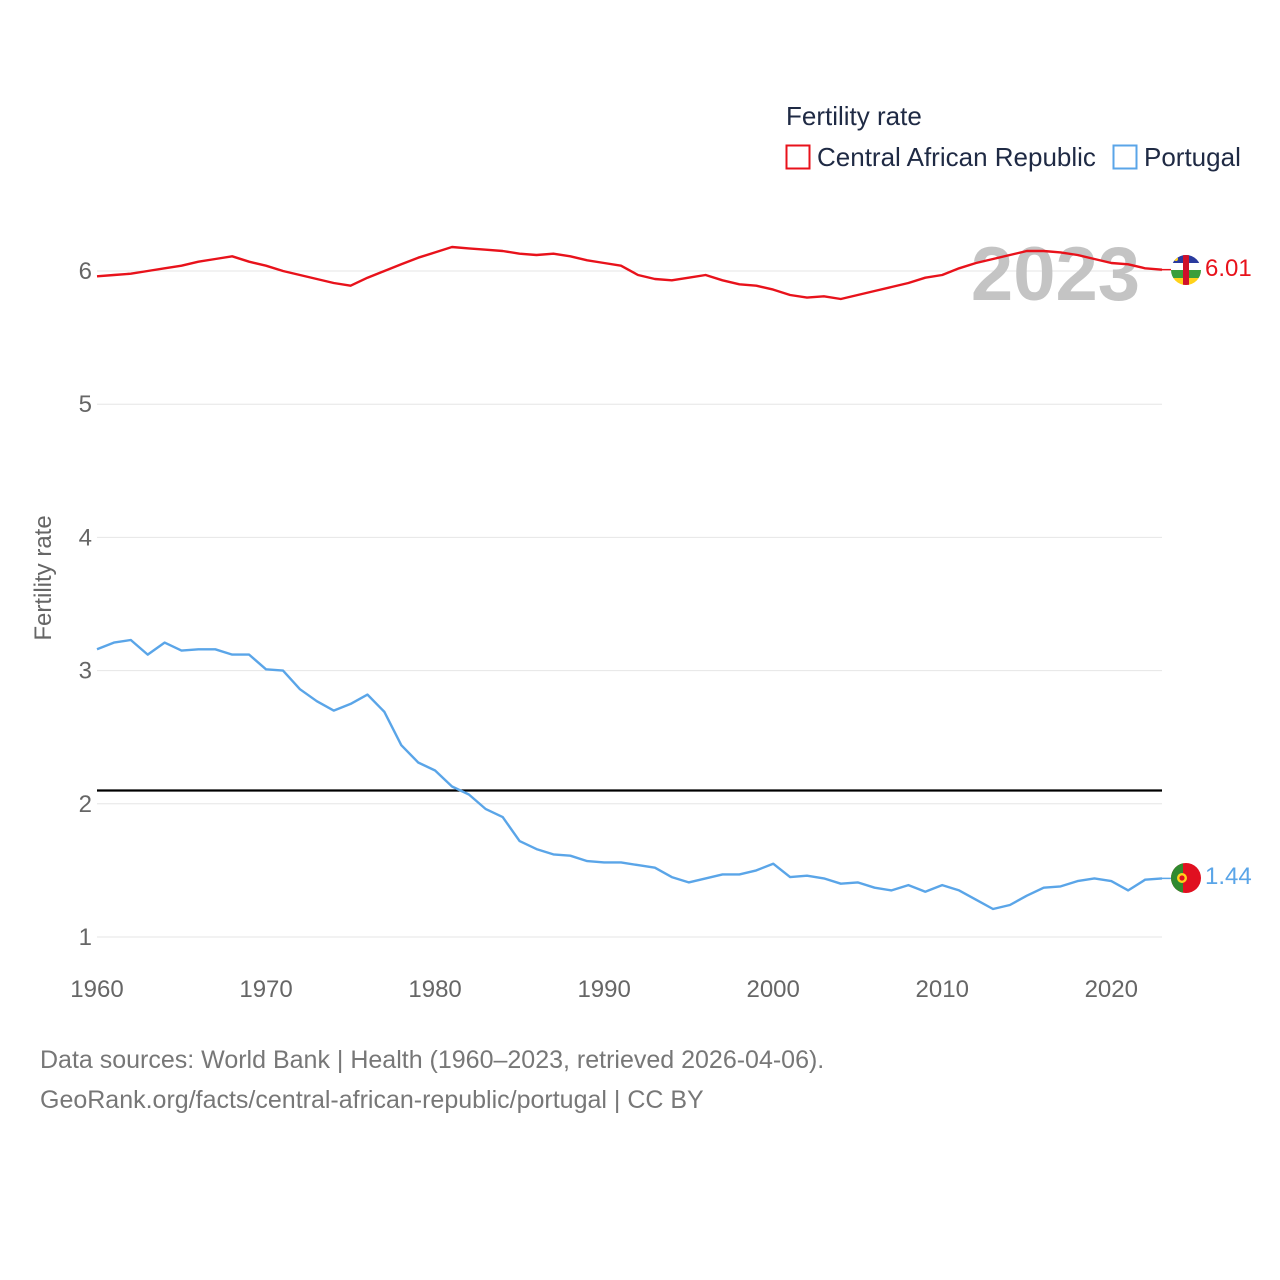 The image size is (1280, 1280). I want to click on legend-swatch-car, so click(798, 157).